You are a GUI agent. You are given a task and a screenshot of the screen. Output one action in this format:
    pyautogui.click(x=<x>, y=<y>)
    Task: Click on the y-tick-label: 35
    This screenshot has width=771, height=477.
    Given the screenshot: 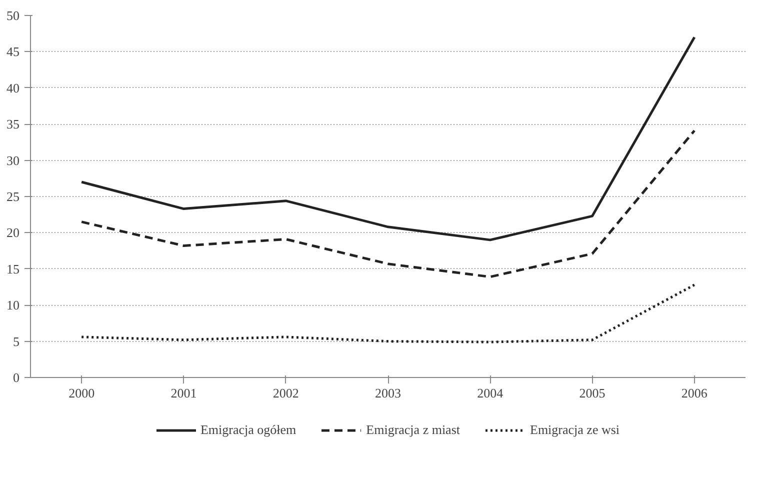 What is the action you would take?
    pyautogui.click(x=13, y=124)
    